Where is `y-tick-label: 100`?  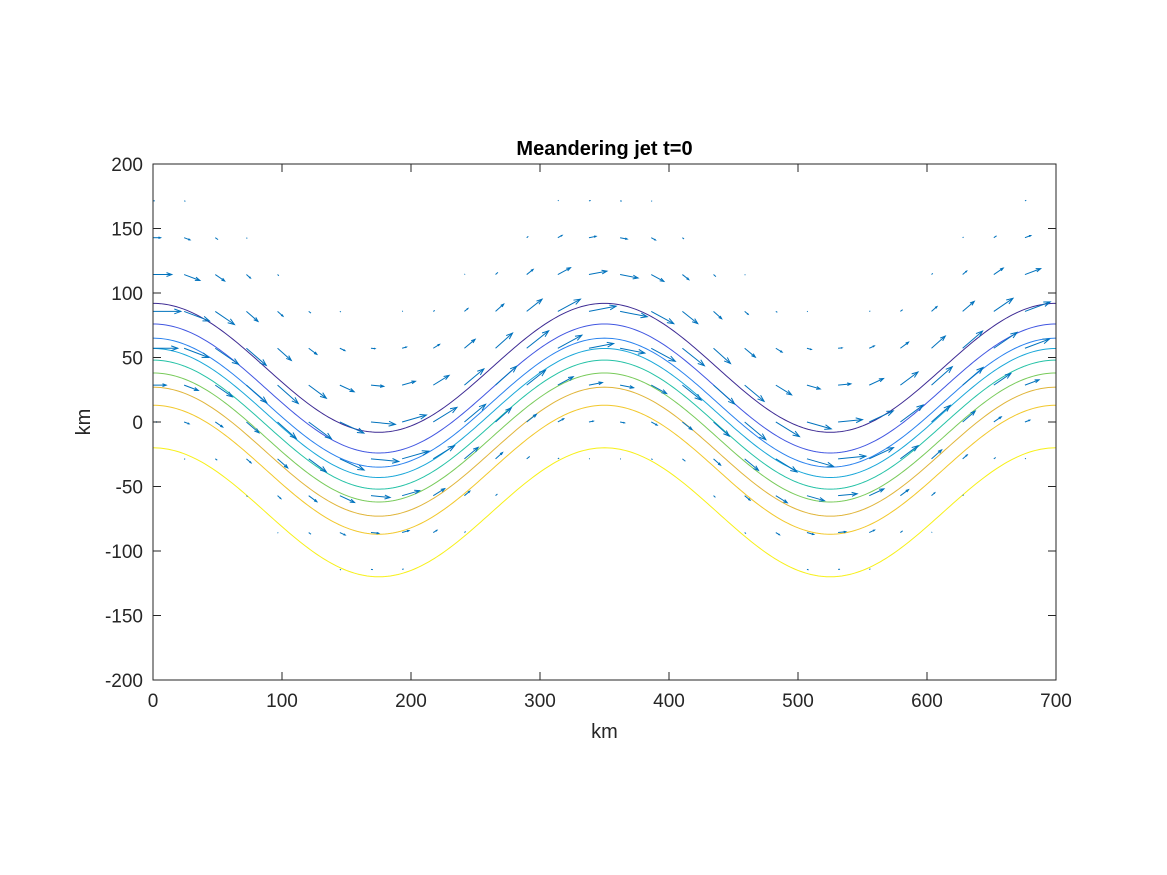 y-tick-label: 100 is located at coordinates (127, 294).